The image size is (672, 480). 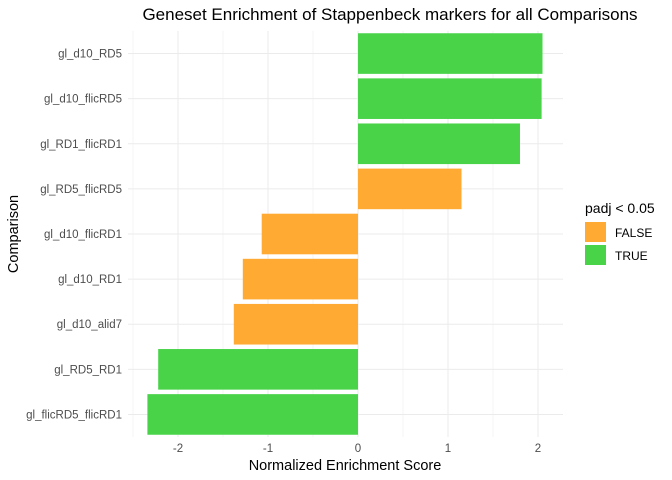 What do you see at coordinates (252, 414) in the screenshot?
I see `bar-gl_flicRD5_flicRD1` at bounding box center [252, 414].